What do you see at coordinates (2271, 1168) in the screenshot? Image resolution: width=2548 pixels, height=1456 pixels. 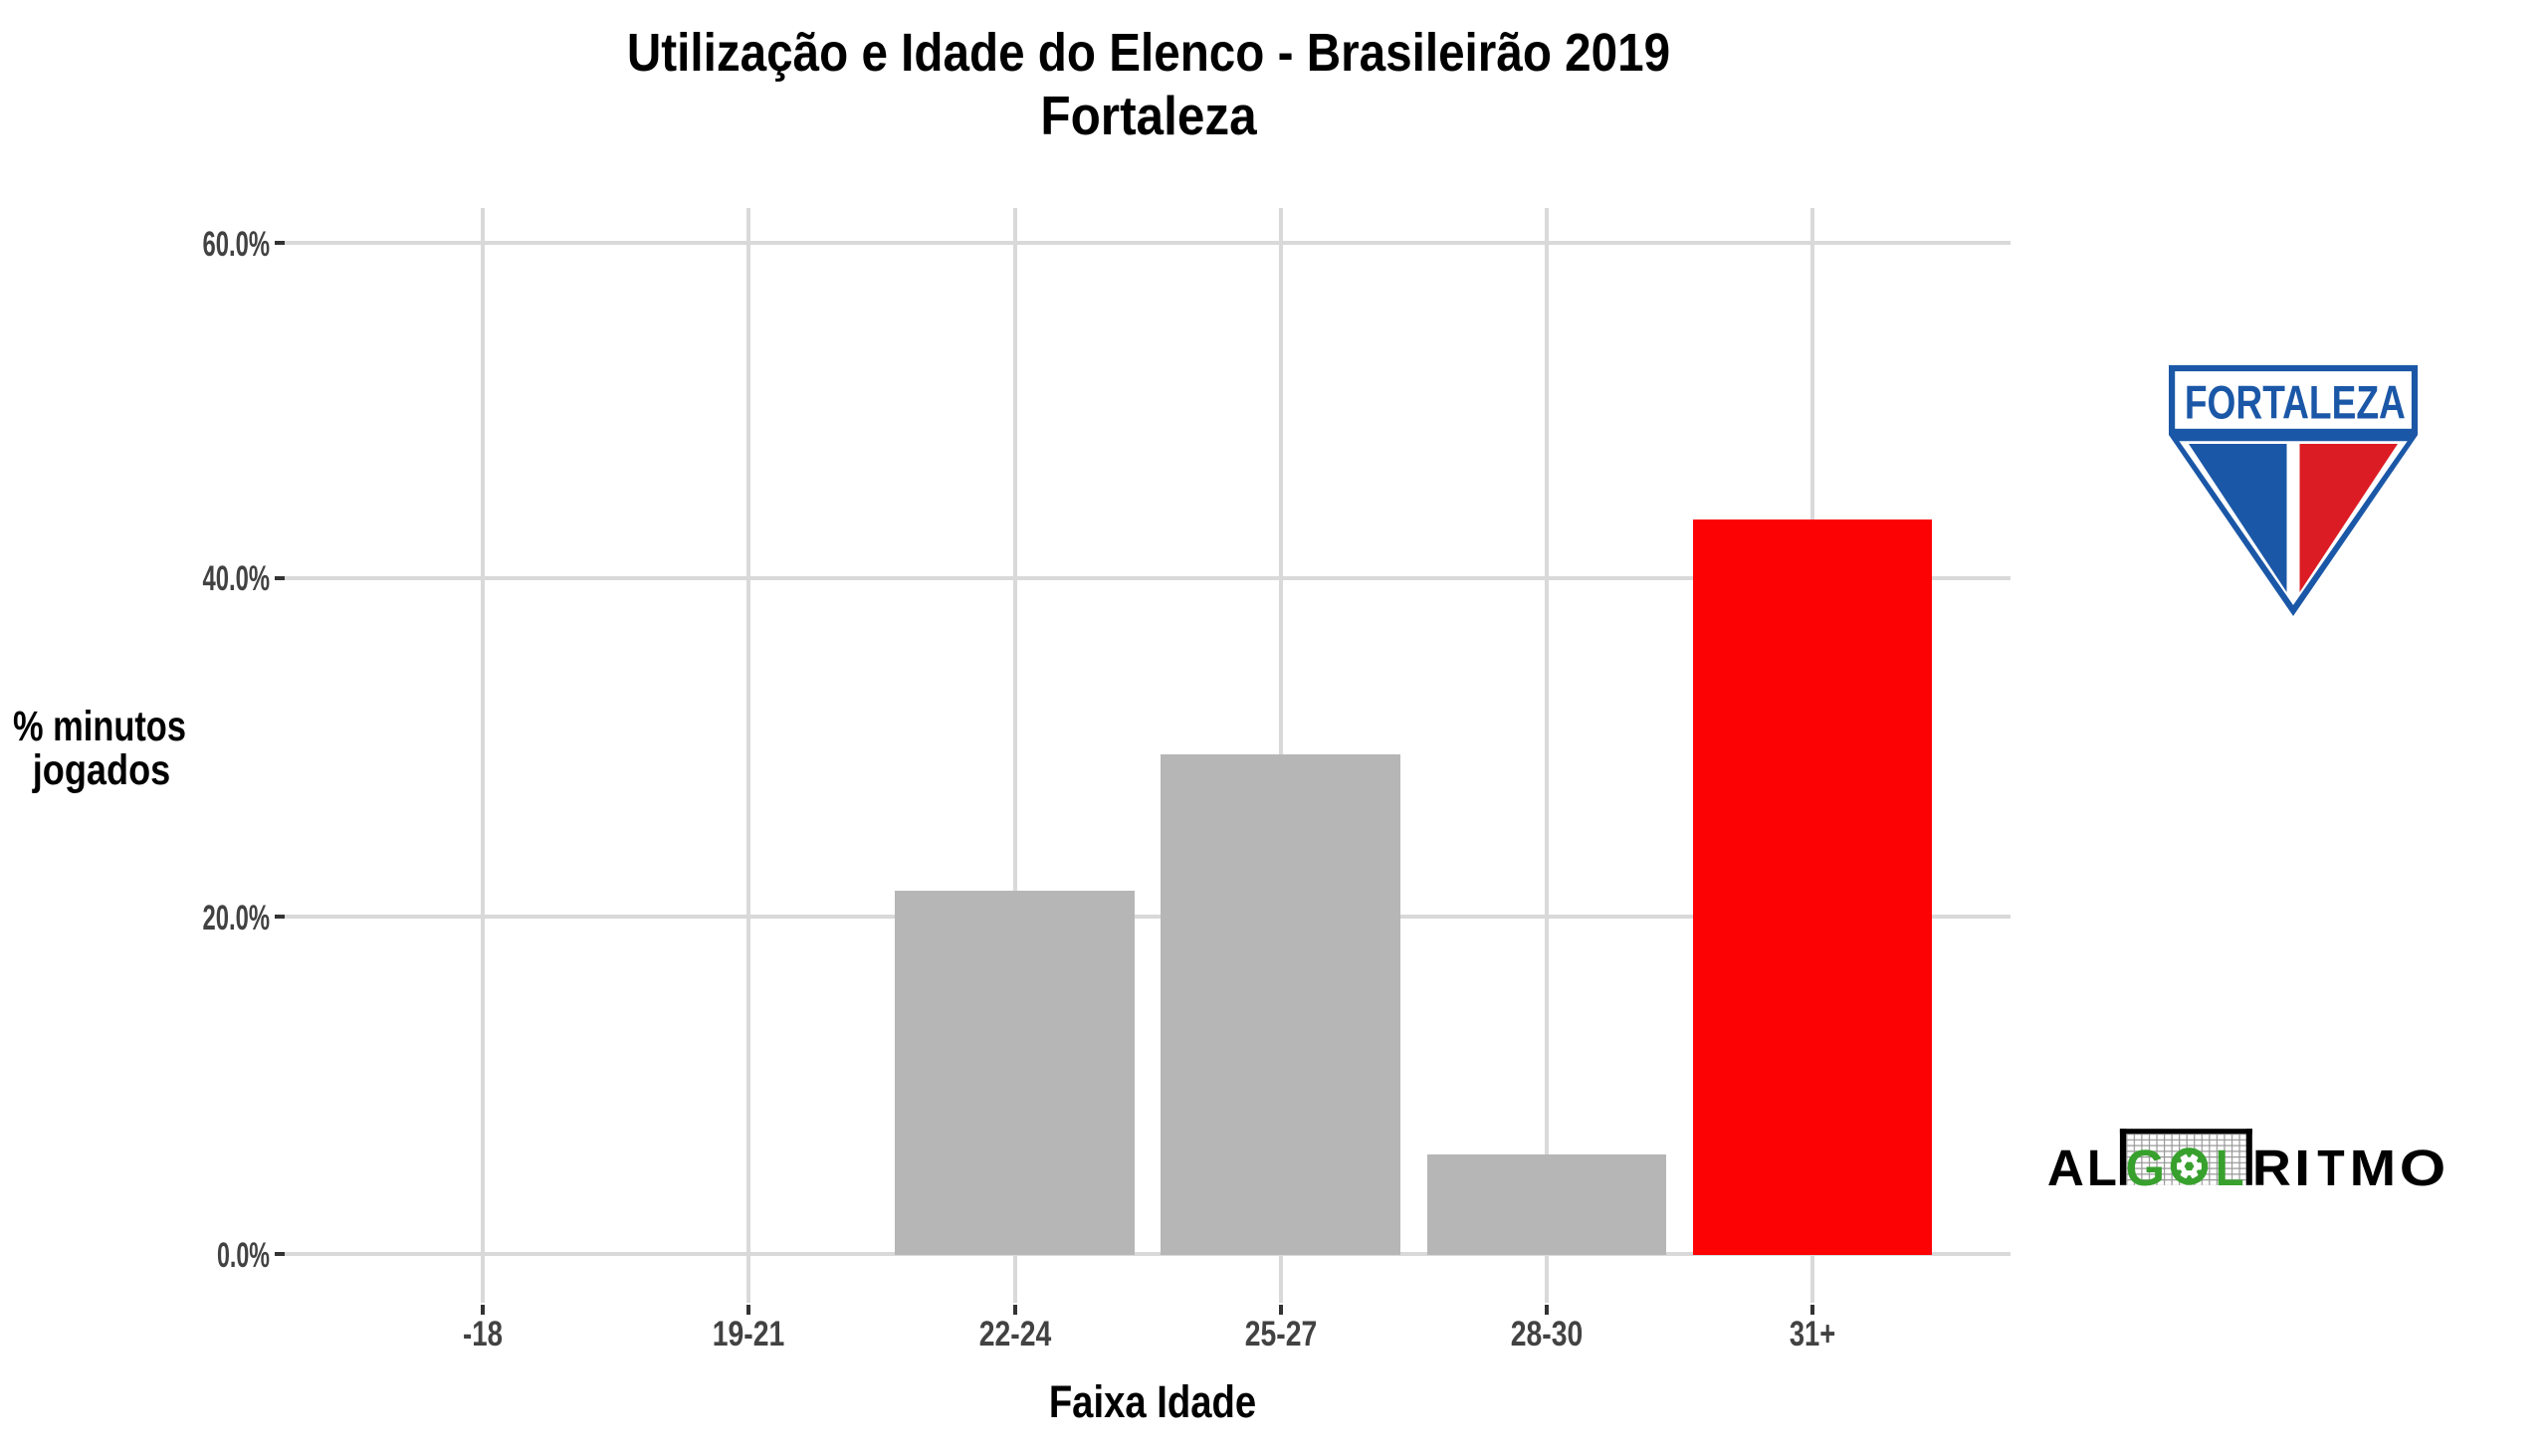 I see `svg-text: R` at bounding box center [2271, 1168].